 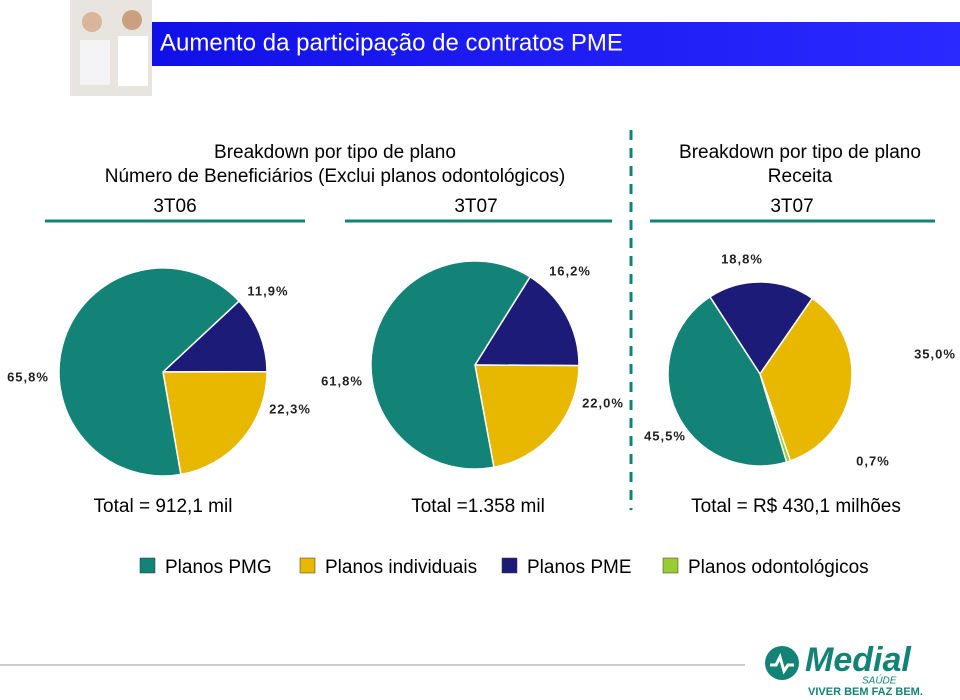 What do you see at coordinates (858, 660) in the screenshot?
I see `logo-brand: Medial` at bounding box center [858, 660].